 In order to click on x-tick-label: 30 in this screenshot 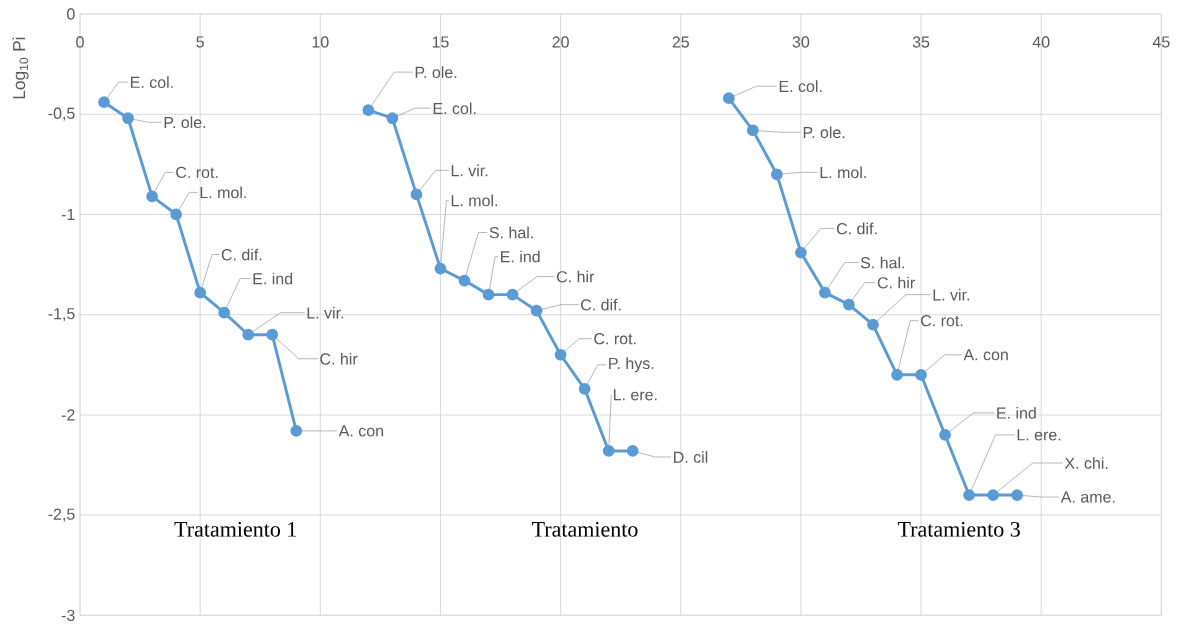, I will do `click(801, 42)`.